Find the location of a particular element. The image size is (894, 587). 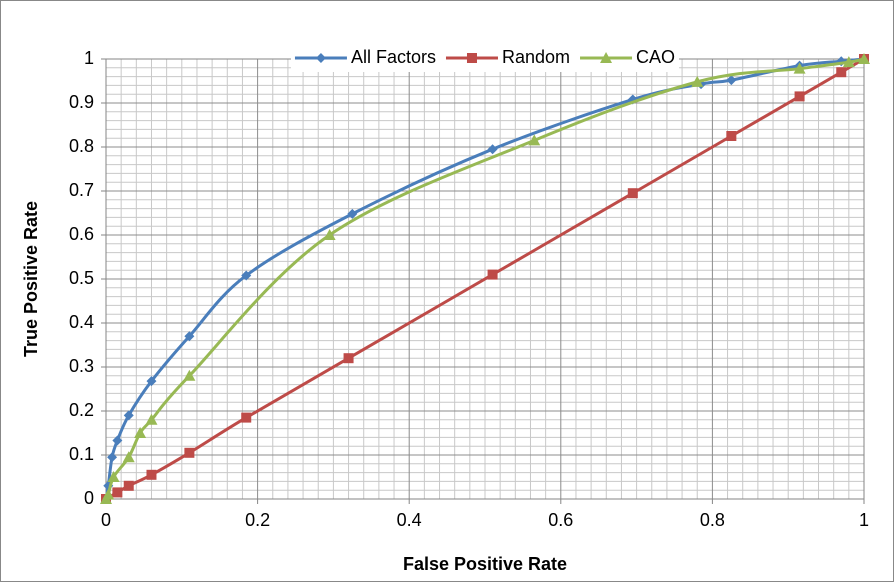

y-tick-label: 0.5 is located at coordinates (81, 278).